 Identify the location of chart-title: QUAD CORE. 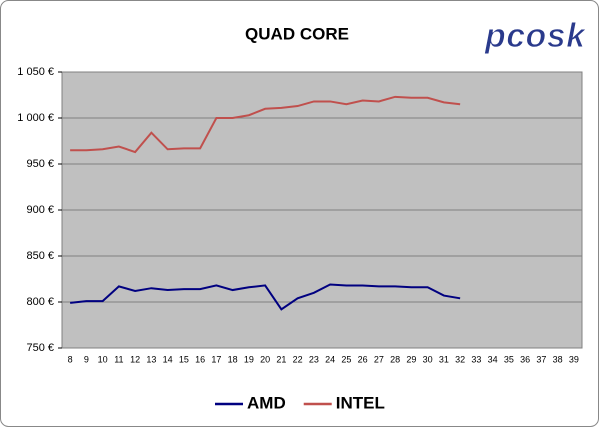
(297, 33).